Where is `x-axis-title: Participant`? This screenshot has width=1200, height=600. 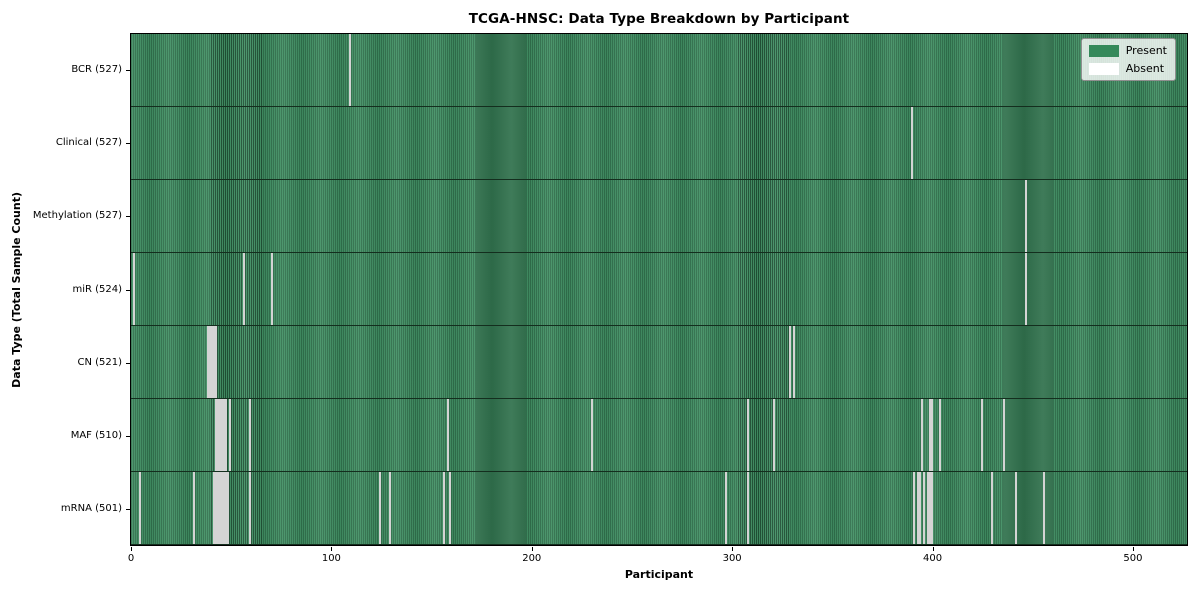 x-axis-title: Participant is located at coordinates (659, 574).